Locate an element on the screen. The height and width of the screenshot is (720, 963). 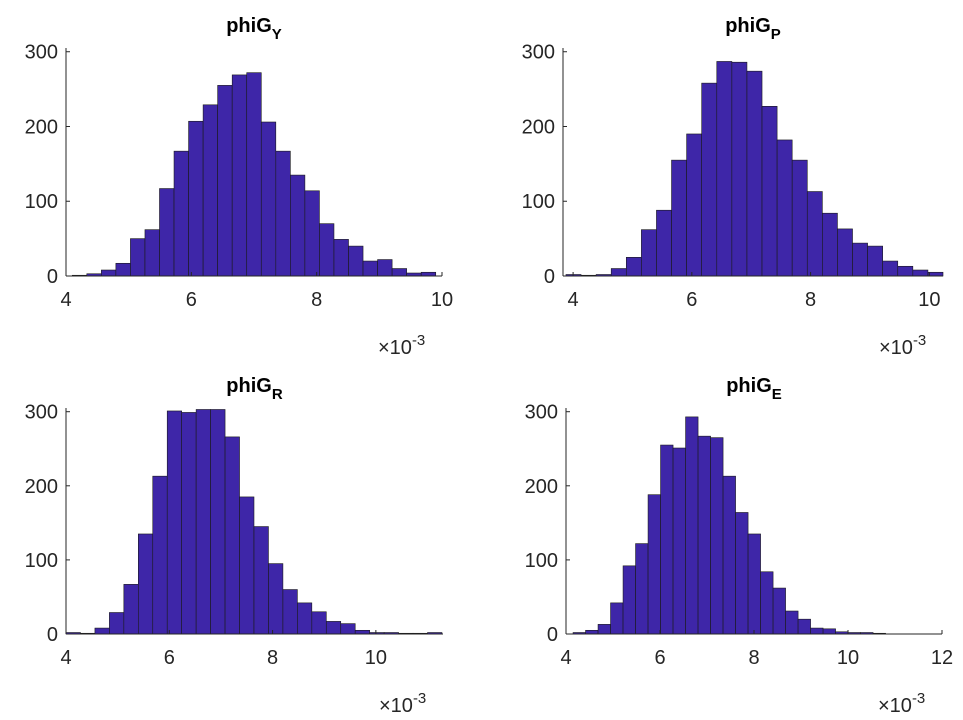
chart-title: phiGE is located at coordinates (754, 389).